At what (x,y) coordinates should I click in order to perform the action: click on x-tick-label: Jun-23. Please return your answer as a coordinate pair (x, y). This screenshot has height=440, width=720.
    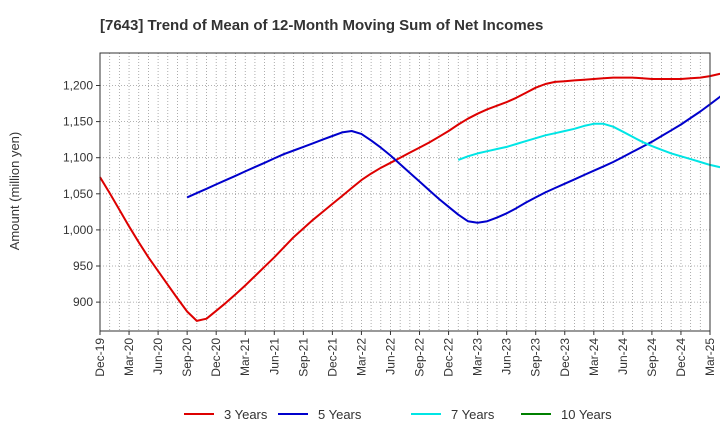
    Looking at the image, I should click on (507, 356).